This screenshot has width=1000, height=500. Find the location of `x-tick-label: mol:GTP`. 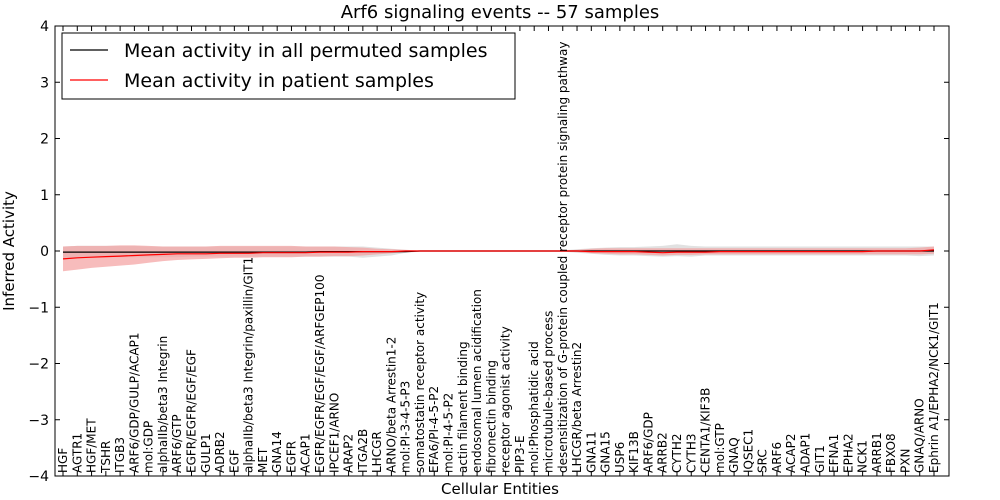

x-tick-label: mol:GTP is located at coordinates (720, 448).